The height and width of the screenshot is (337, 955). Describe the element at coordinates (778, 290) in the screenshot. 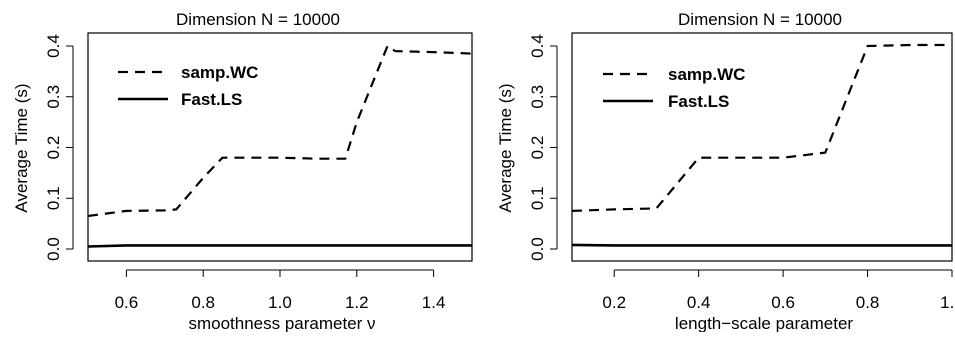

I see `x-axis: 0.2 0.4 0.6 0.8 1.0` at that location.